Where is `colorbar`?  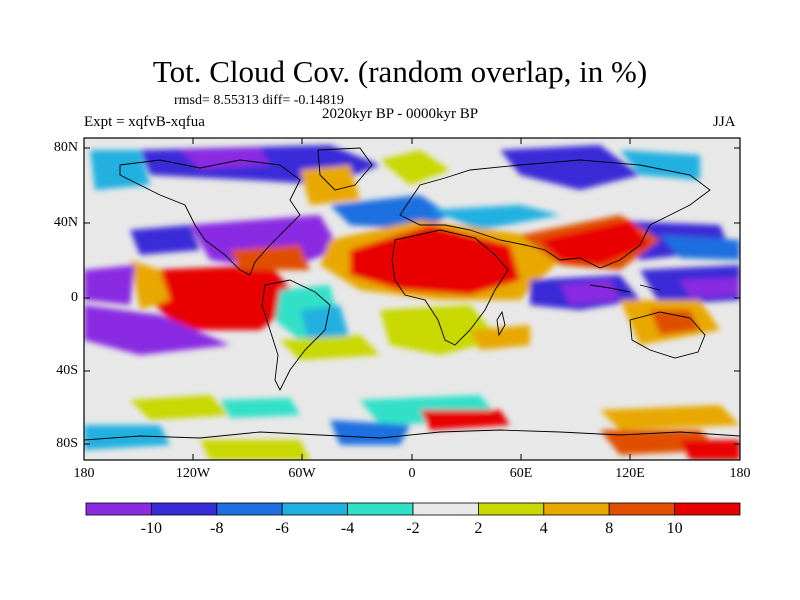 colorbar is located at coordinates (413, 509).